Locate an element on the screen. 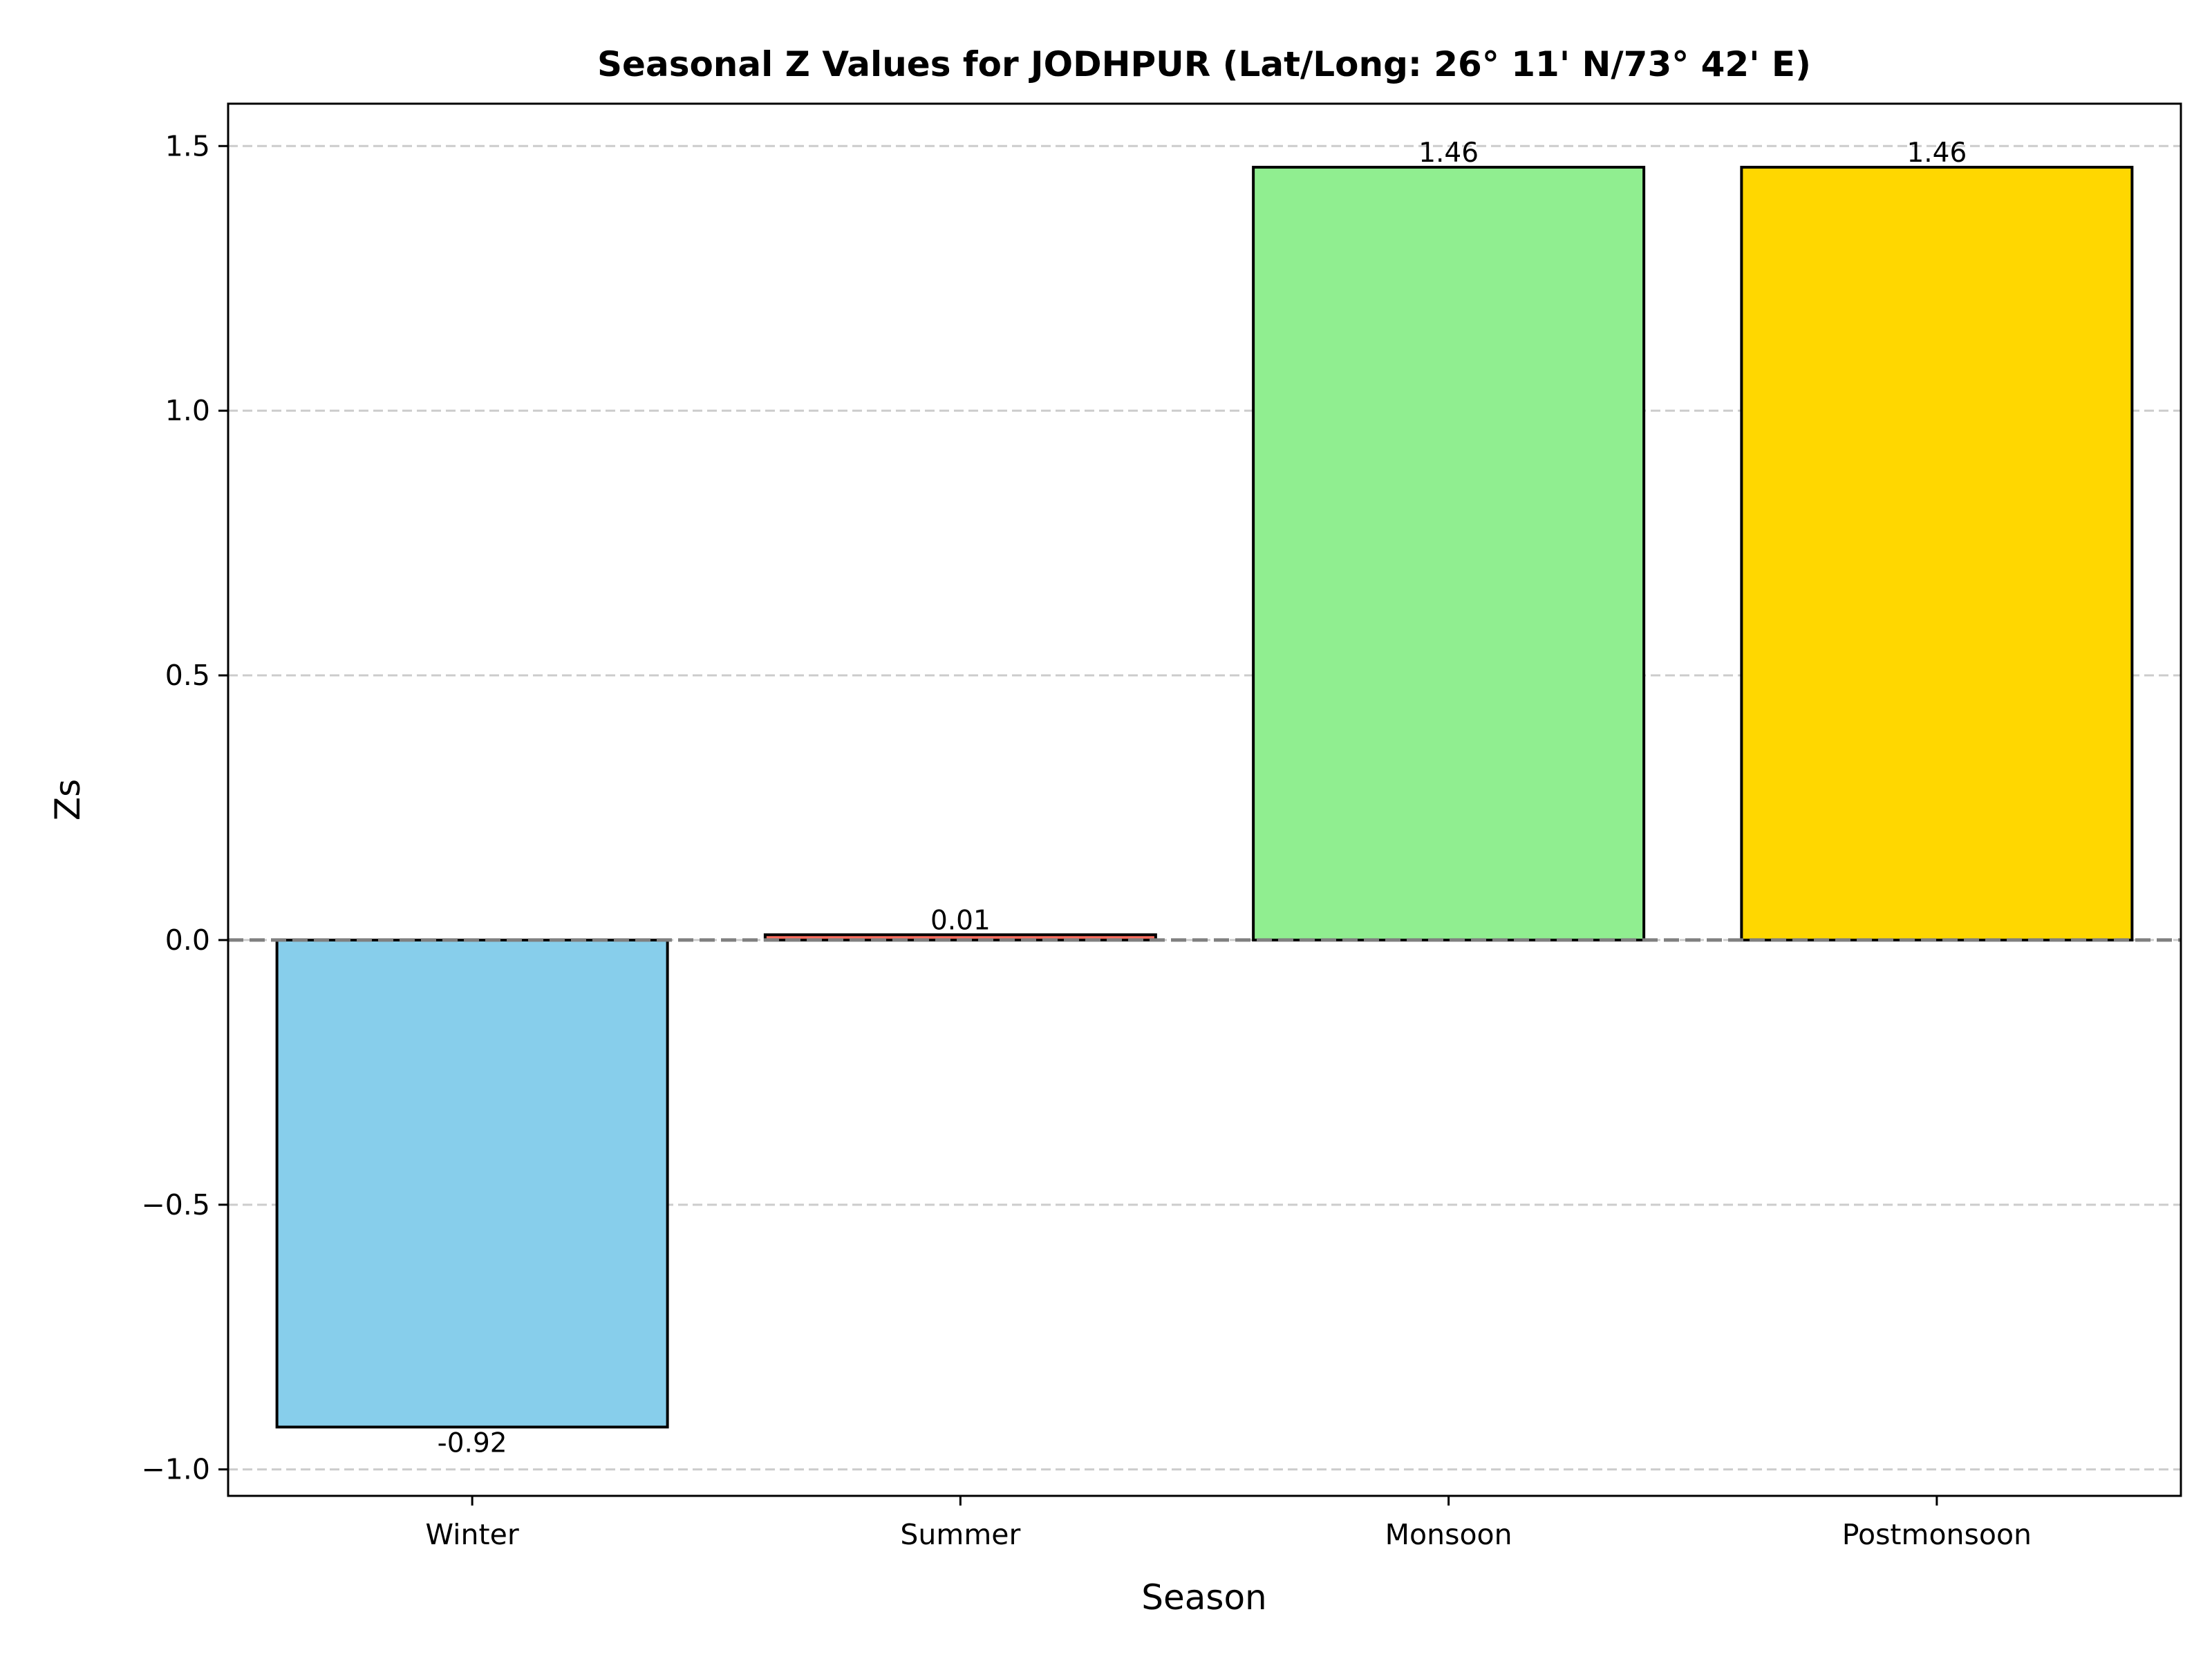  x-tick-label: Summer is located at coordinates (960, 1535).